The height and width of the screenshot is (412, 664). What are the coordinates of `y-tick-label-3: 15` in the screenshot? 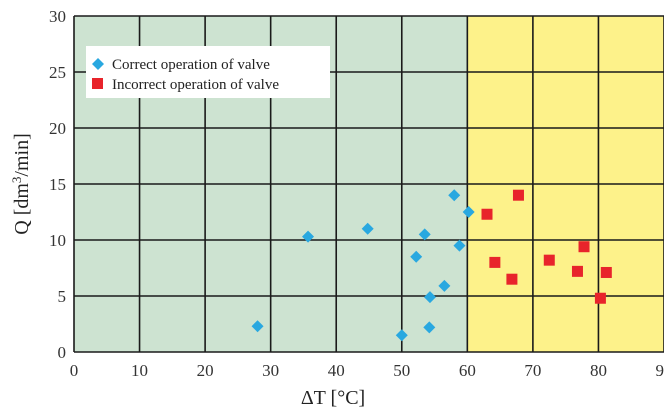 It's located at (57, 184).